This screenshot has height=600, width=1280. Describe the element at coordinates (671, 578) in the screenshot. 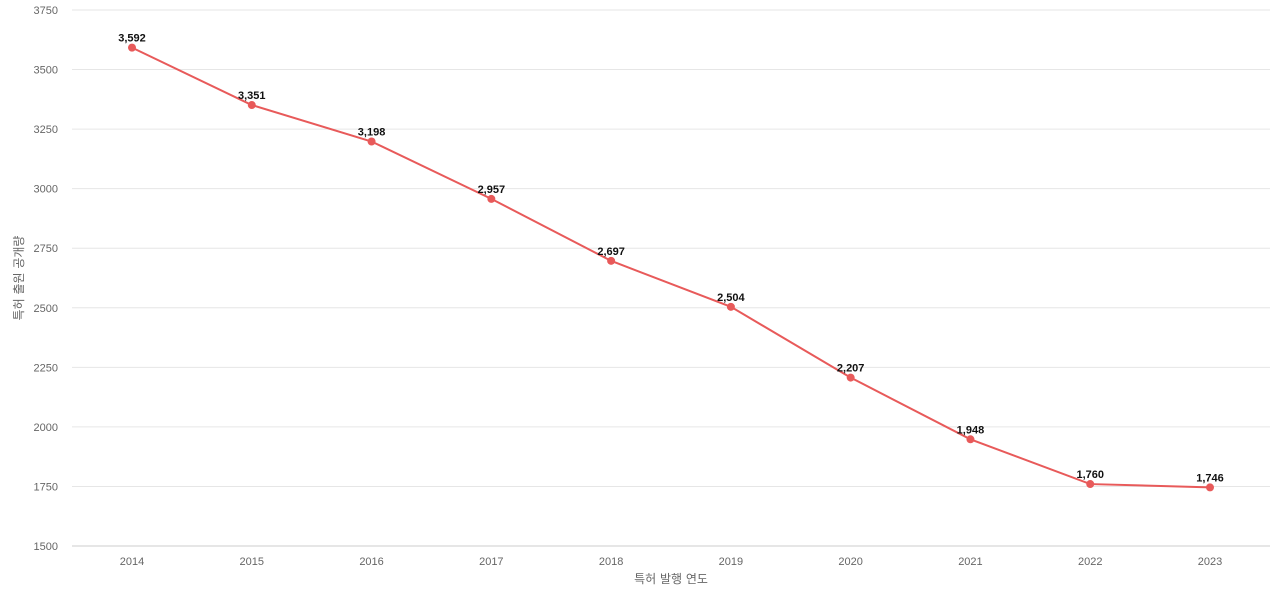

I see `x-axis-title: 특허 발행 연도` at that location.